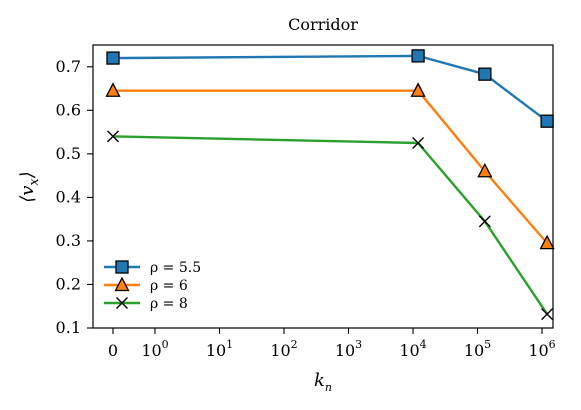 The height and width of the screenshot is (410, 581). Describe the element at coordinates (68, 153) in the screenshot. I see `y-tick-label: 0.5` at that location.